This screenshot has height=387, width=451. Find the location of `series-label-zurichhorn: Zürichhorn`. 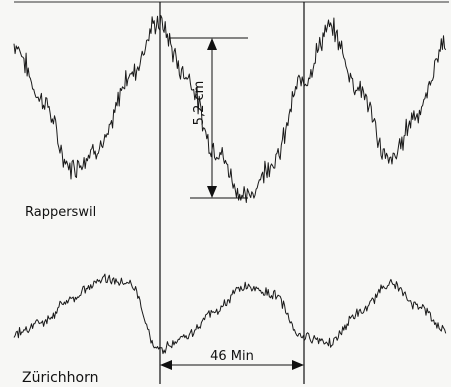

series-label-zurichhorn: Zürichhorn is located at coordinates (60, 378).